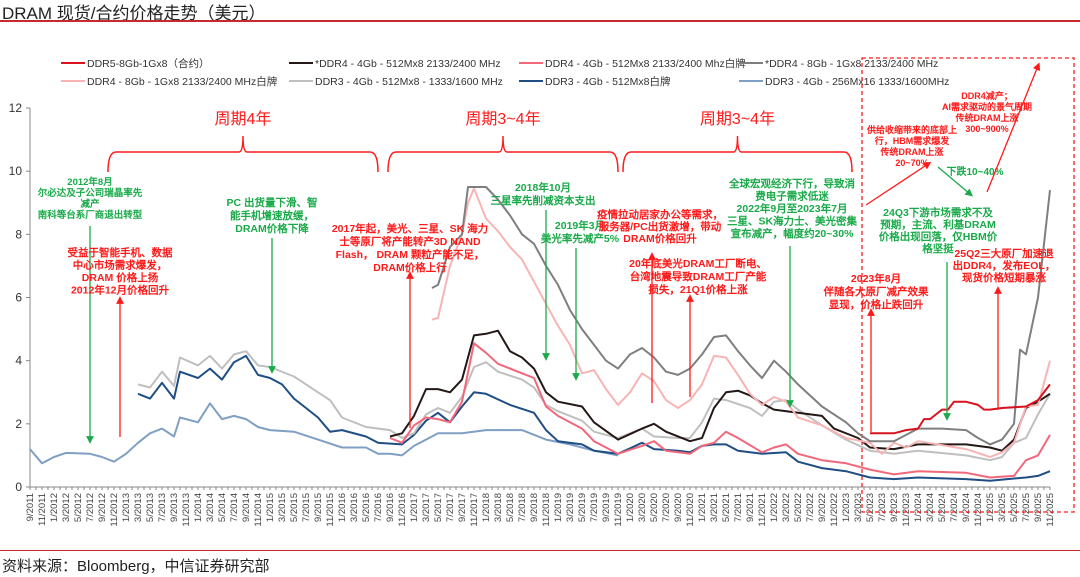 Image resolution: width=1080 pixels, height=577 pixels. What do you see at coordinates (462, 507) in the screenshot?
I see `x-tick-label: 9/2017` at bounding box center [462, 507].